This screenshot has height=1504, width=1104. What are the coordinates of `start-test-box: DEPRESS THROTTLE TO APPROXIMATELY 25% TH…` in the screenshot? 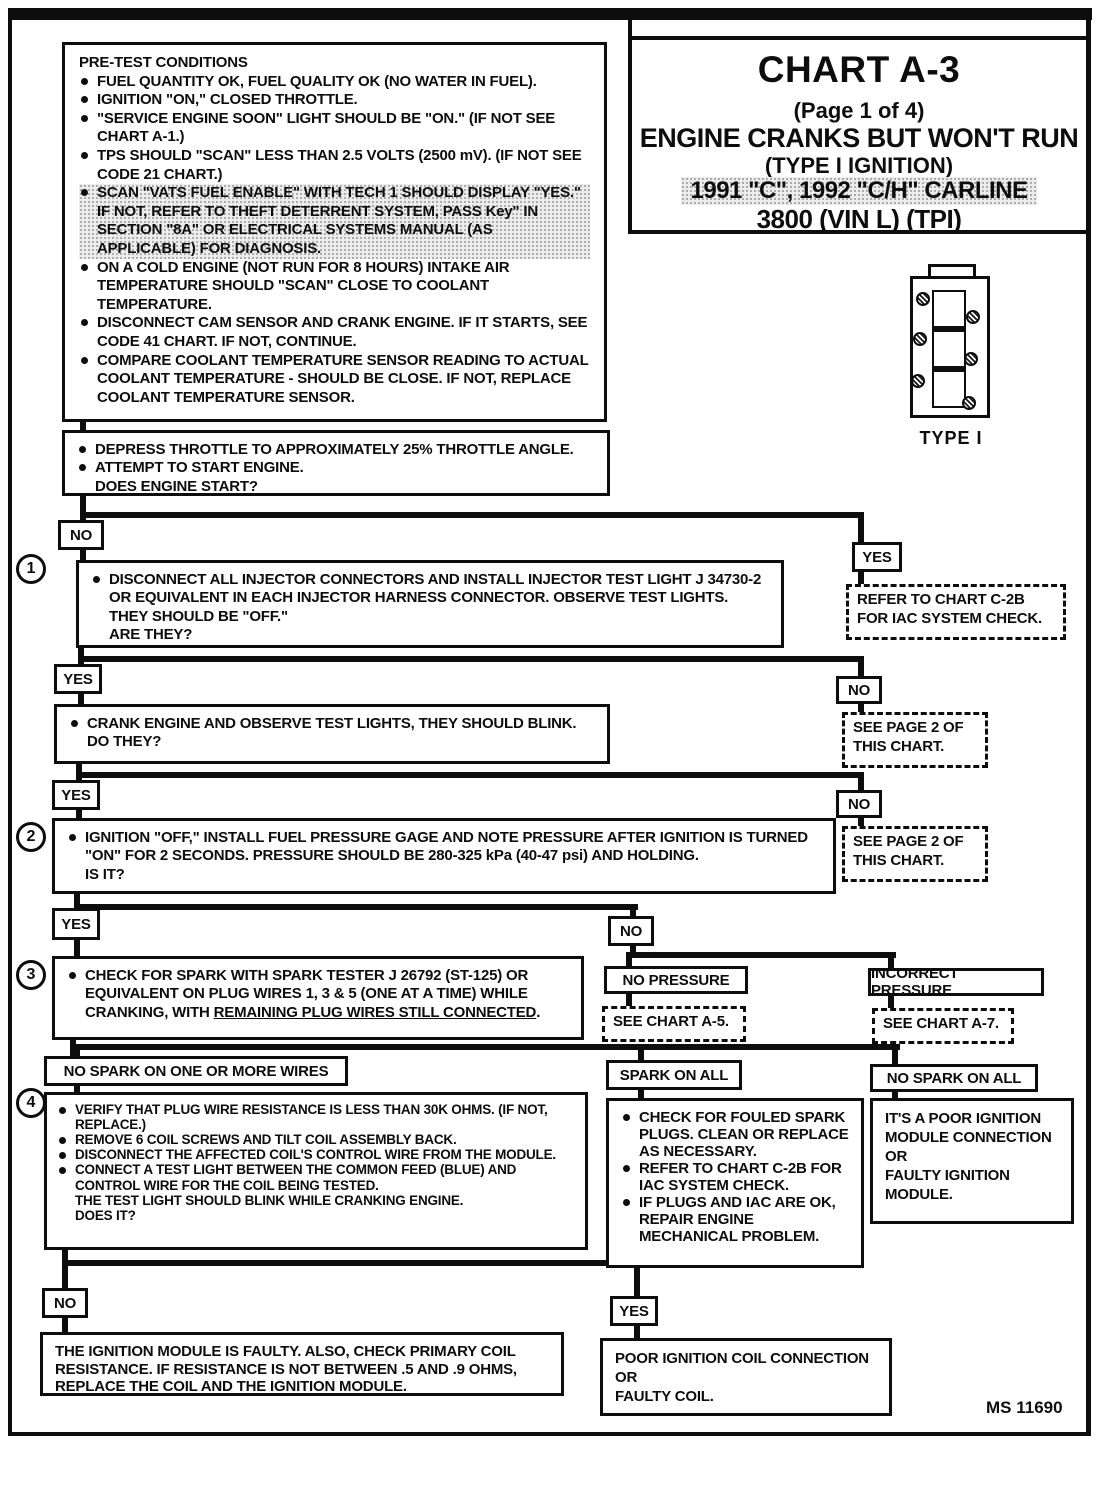 It's located at (336, 463).